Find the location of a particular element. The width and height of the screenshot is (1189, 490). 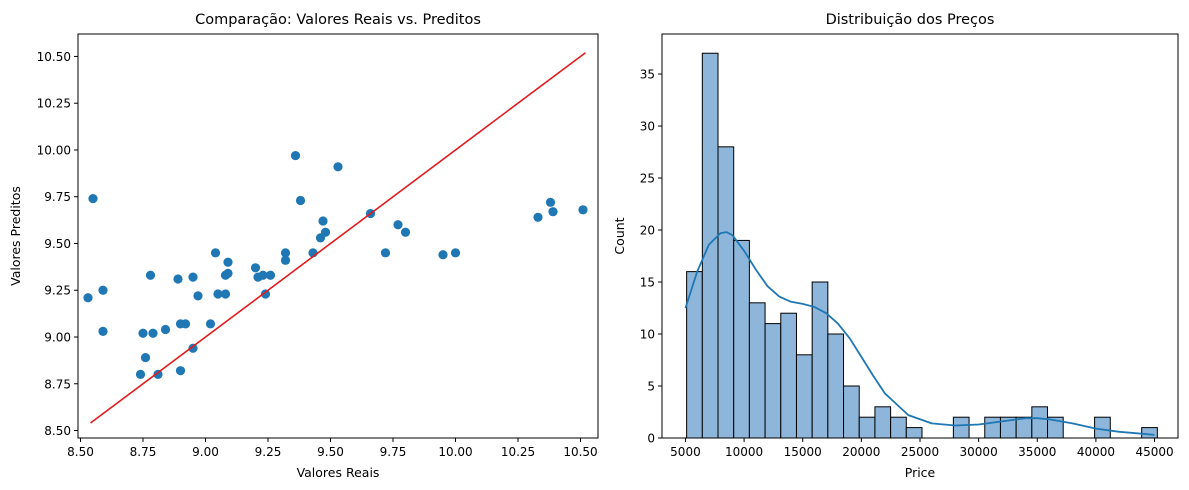

scatter-x-ticks: 8.50 8.75 9.00 9.25 9.50 9.75 10.00 10.25 10.50 is located at coordinates (332, 448).